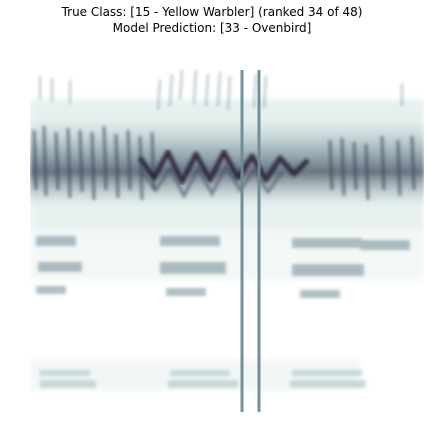  I want to click on vertical-marker-lines, so click(250, 241).